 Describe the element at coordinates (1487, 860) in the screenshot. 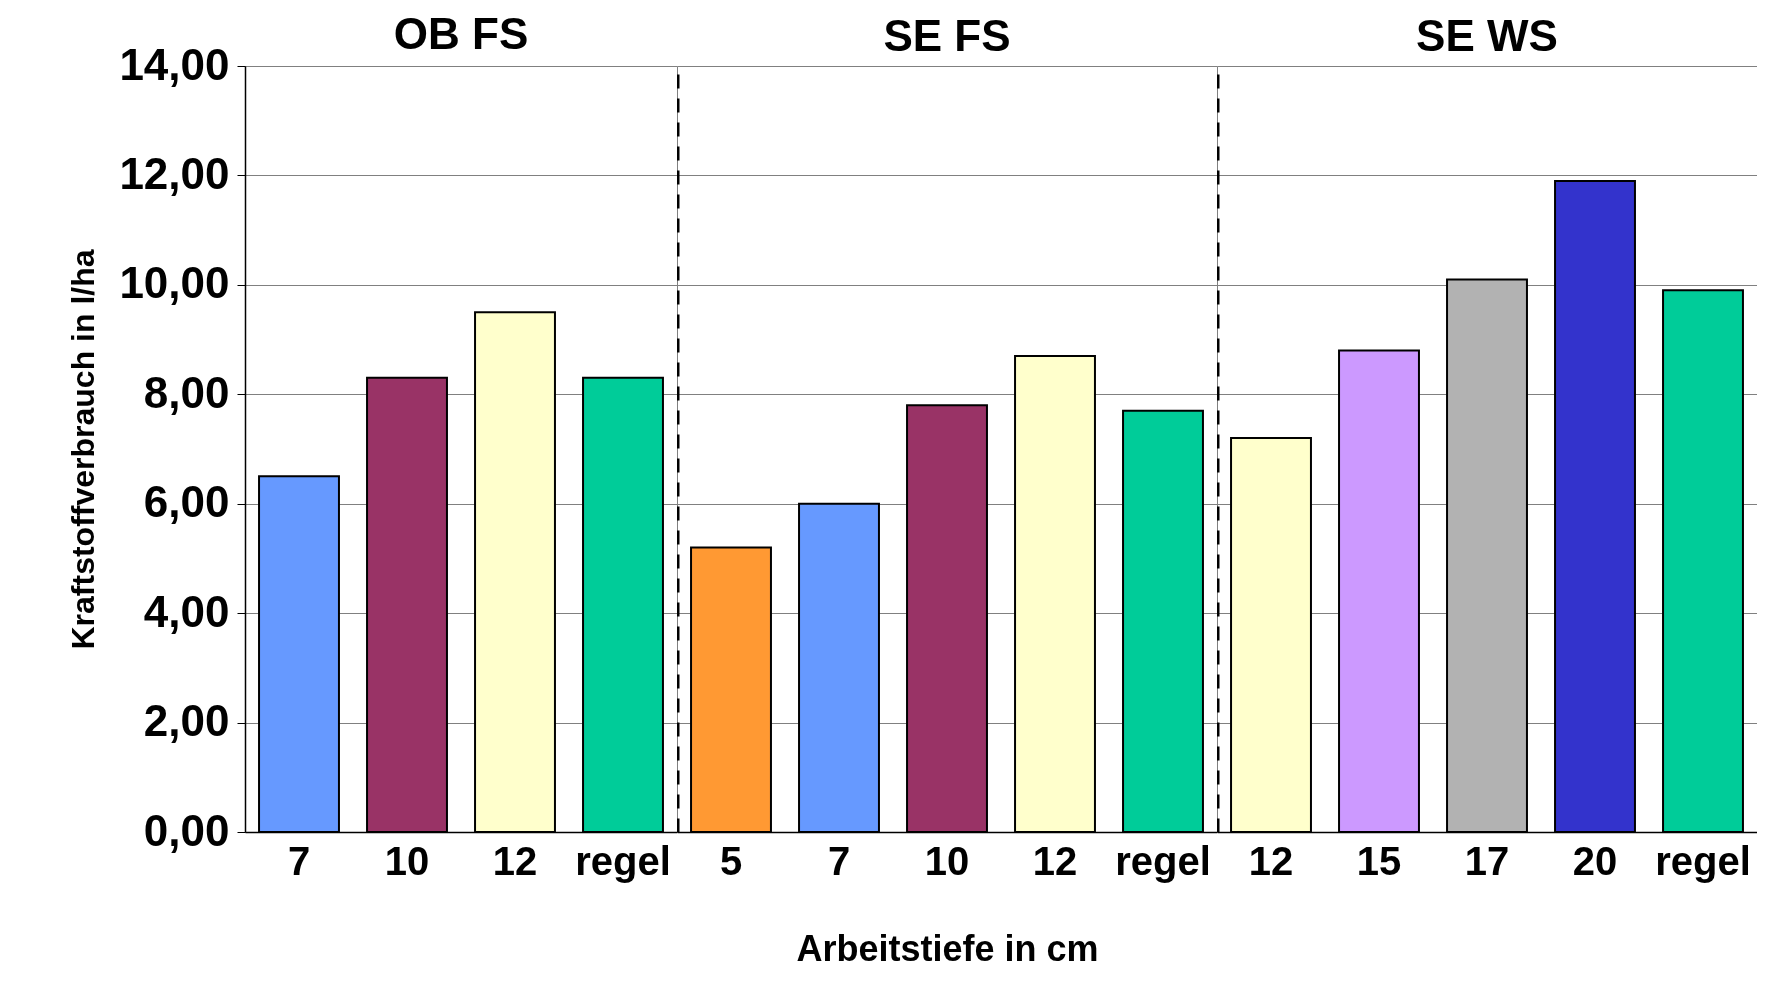

I see `x-tick-label: 17` at that location.